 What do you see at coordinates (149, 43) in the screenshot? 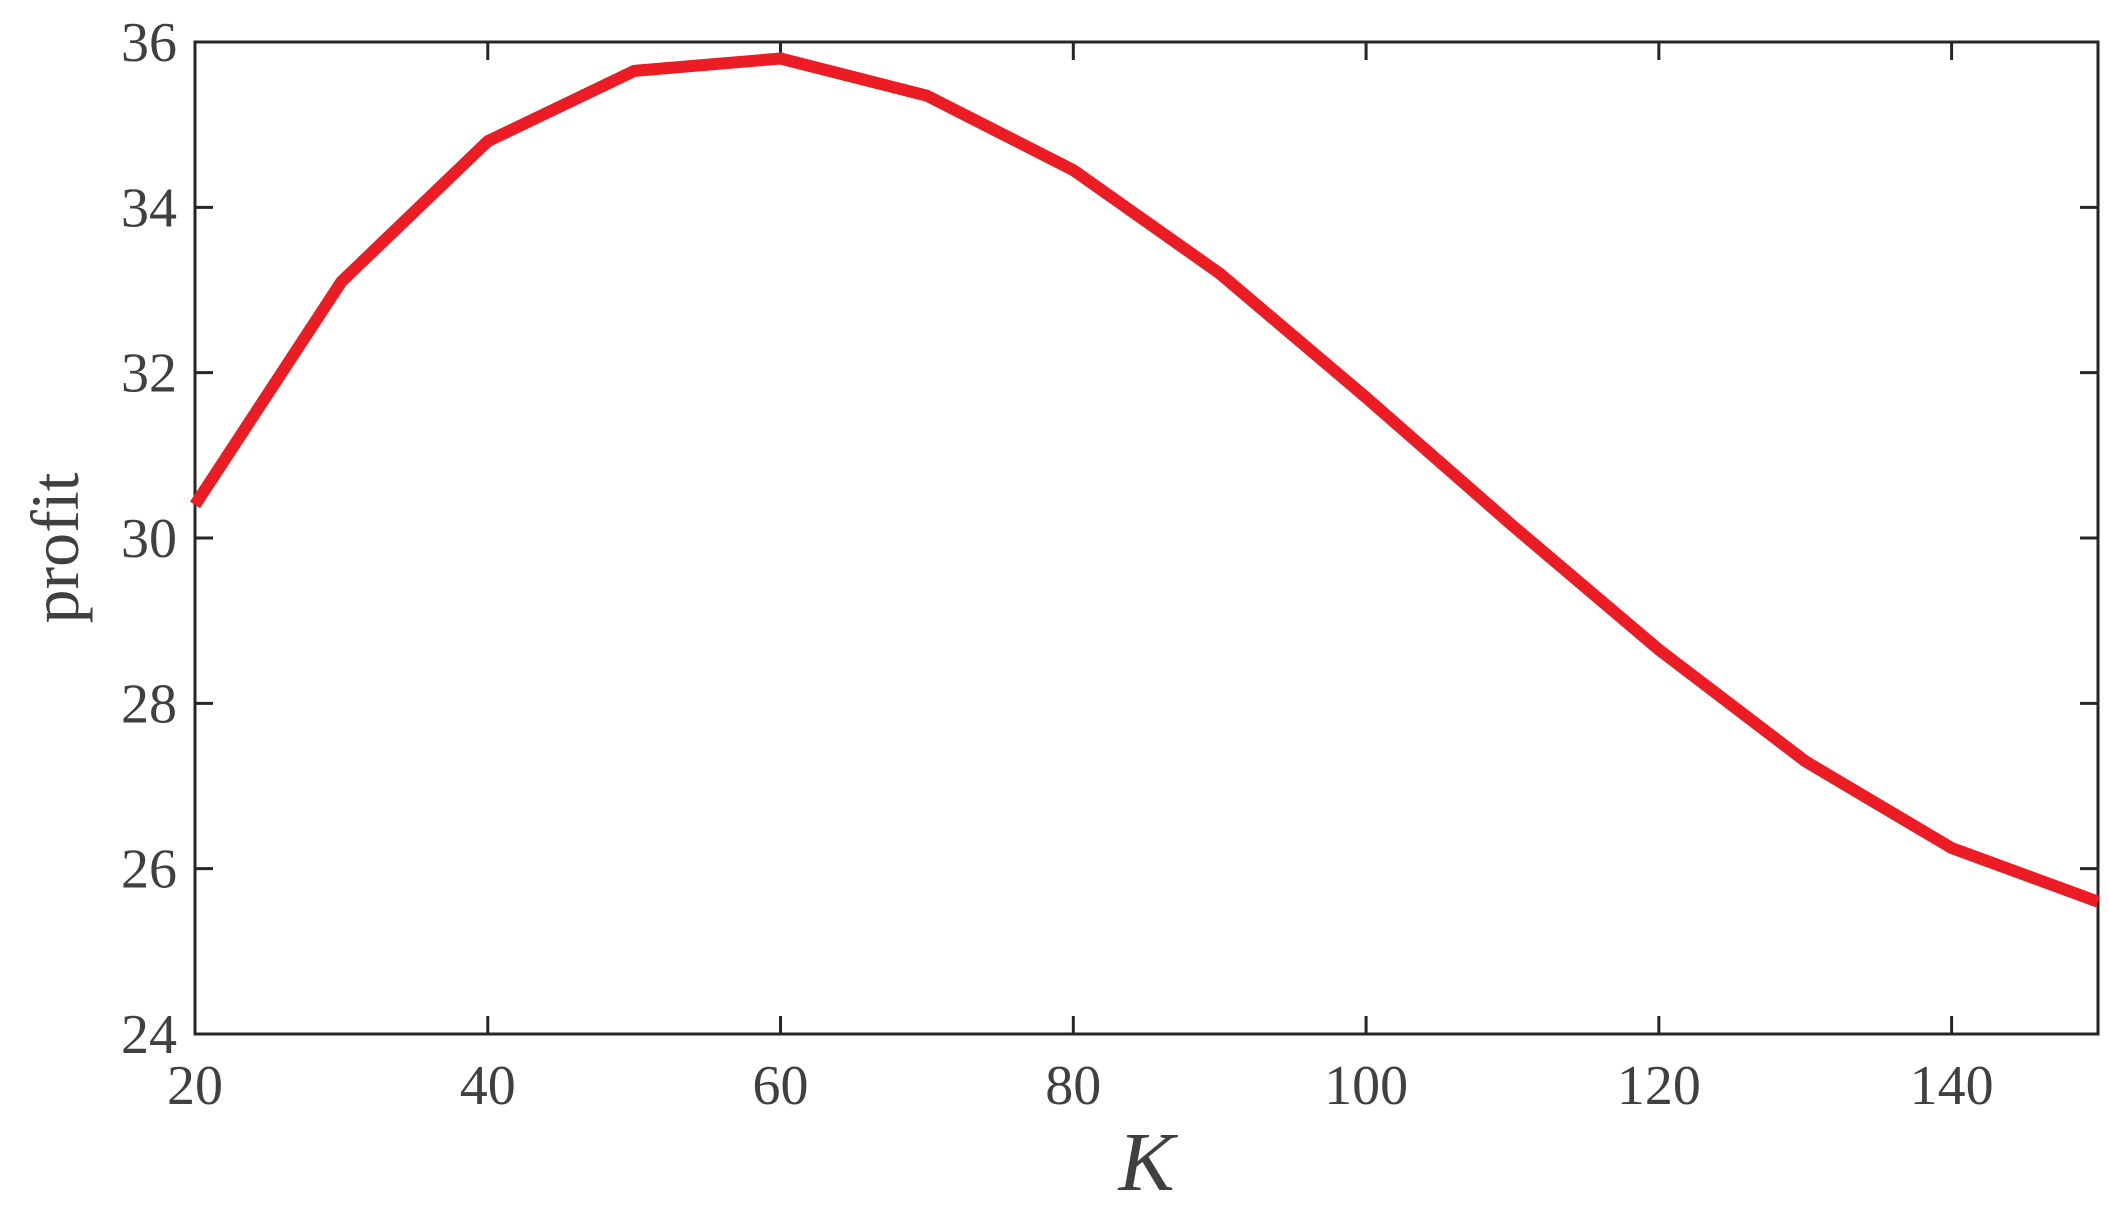
I see `y-tick-label: 36` at bounding box center [149, 43].